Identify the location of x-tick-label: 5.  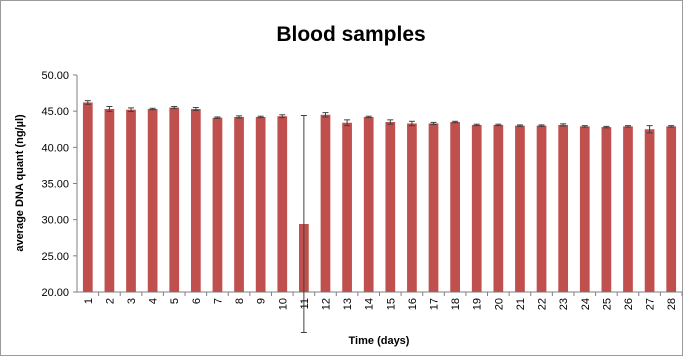
(175, 301).